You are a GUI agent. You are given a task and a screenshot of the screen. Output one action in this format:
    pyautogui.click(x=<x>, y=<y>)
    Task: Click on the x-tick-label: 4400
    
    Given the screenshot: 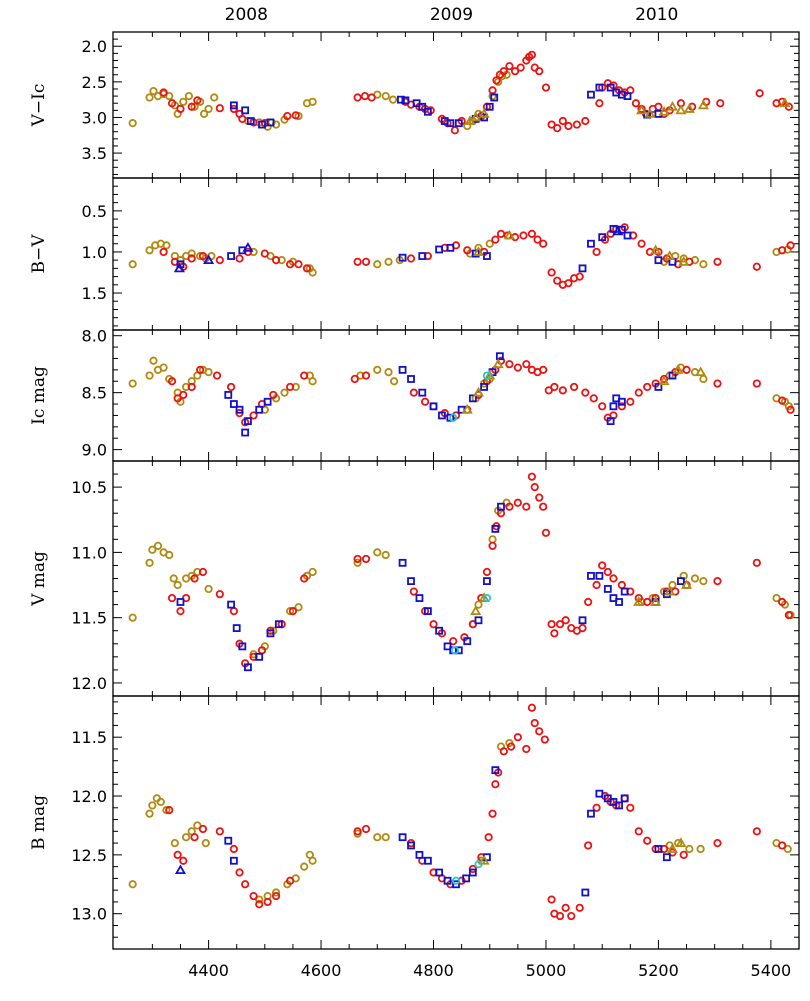 What is the action you would take?
    pyautogui.click(x=208, y=970)
    